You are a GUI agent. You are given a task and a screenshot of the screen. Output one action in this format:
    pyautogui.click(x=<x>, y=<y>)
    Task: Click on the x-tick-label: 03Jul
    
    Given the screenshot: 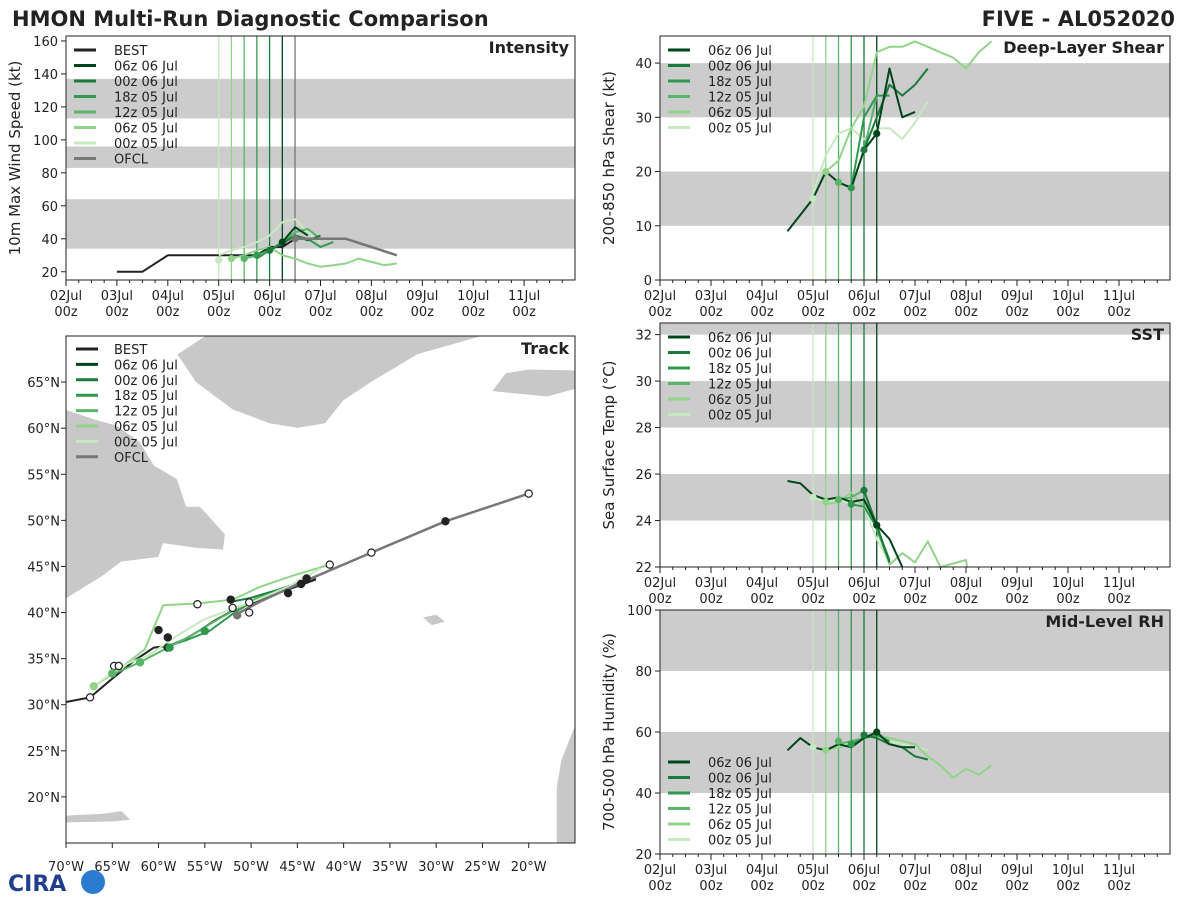 What is the action you would take?
    pyautogui.click(x=711, y=870)
    